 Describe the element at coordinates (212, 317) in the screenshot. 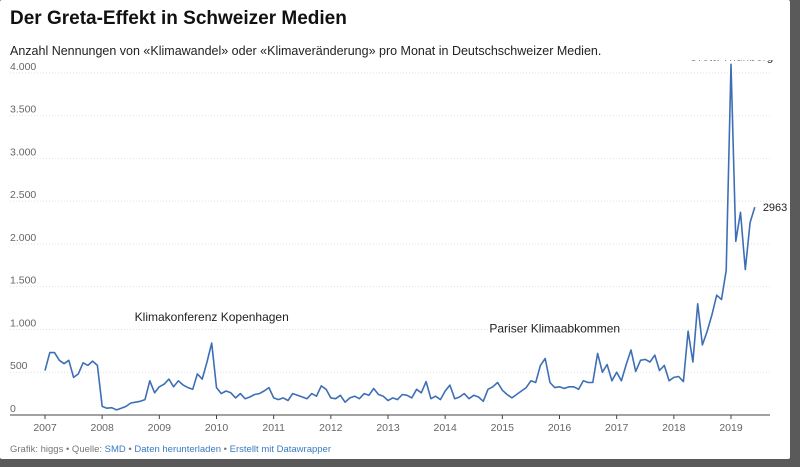

I see `annotation-label: Klimakonferenz Kopenhagen` at that location.